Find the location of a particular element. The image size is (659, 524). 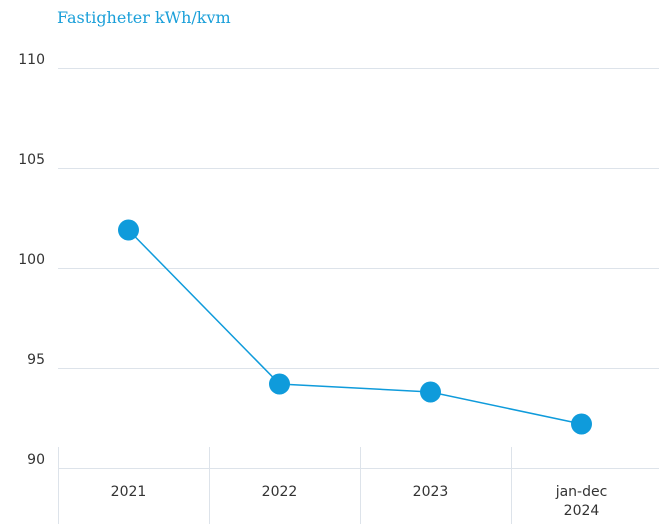

x-tick-label: 2021 is located at coordinates (128, 492).